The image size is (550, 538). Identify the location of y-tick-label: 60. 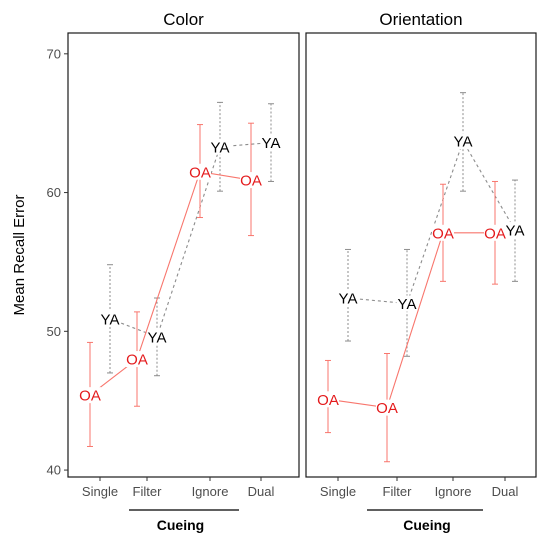
(54, 192).